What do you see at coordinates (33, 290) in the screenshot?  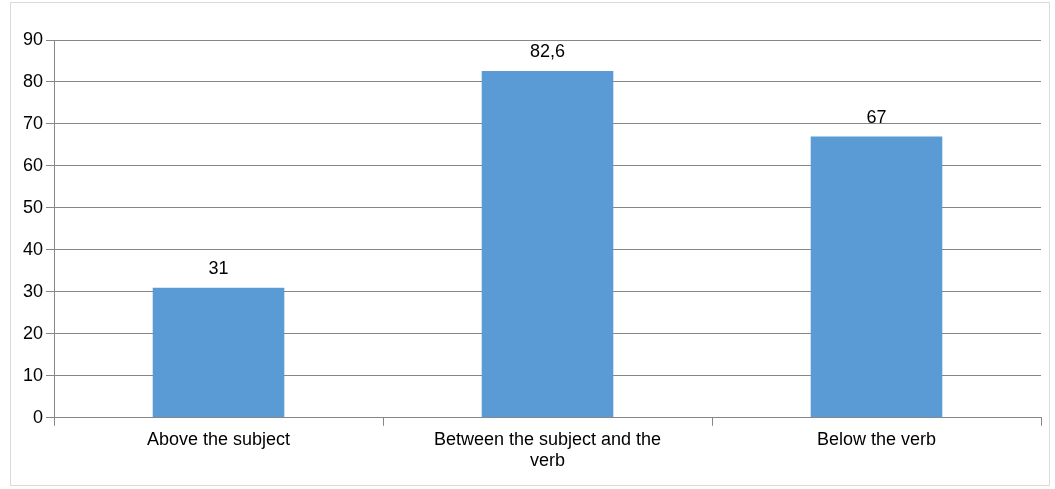 I see `y-tick-label: 30` at bounding box center [33, 290].